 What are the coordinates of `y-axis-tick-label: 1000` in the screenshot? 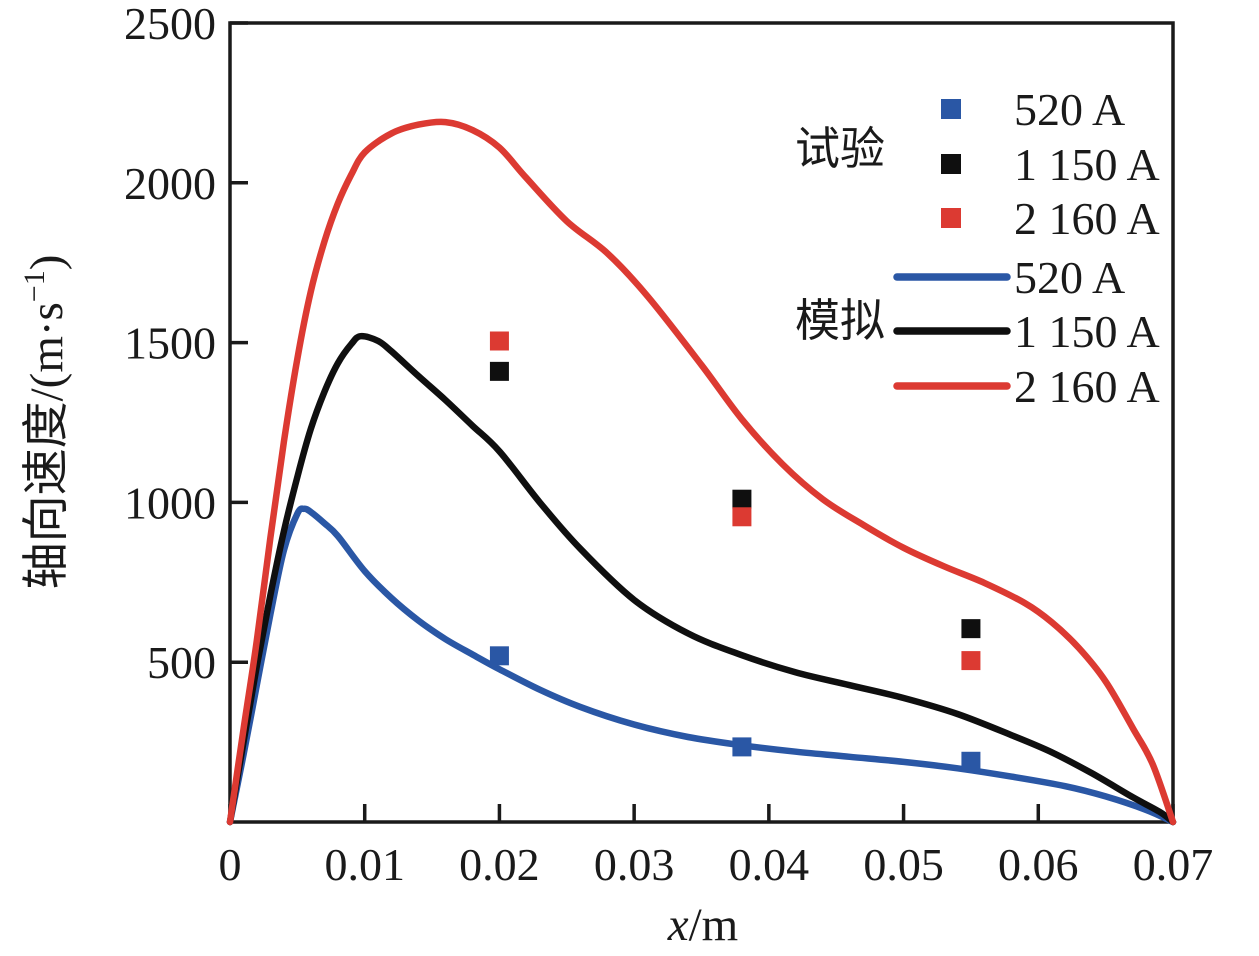 It's located at (170, 502).